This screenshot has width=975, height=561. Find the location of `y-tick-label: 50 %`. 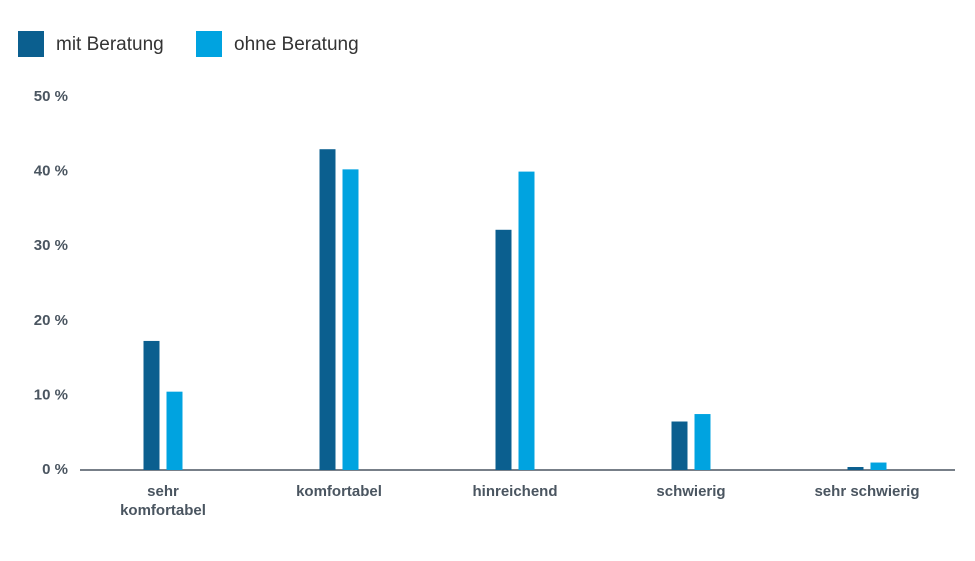

y-tick-label: 50 % is located at coordinates (51, 96).